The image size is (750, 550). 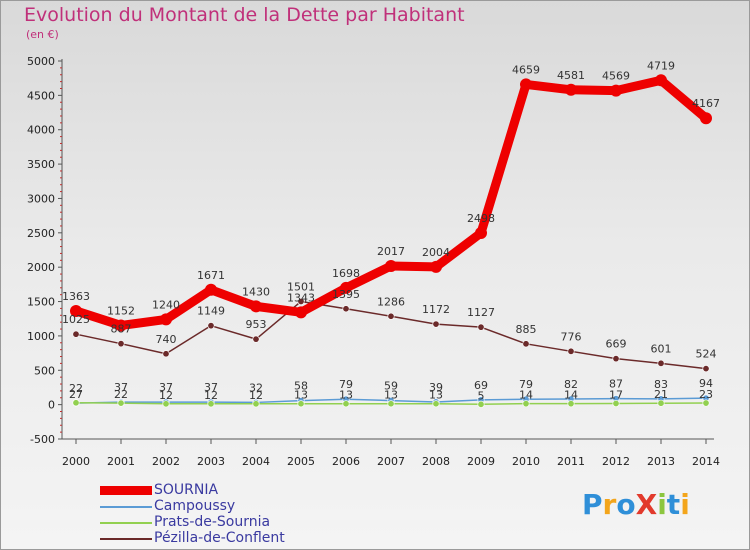 I want to click on data-label-pezilla-de-conflent: 601, so click(x=661, y=348).